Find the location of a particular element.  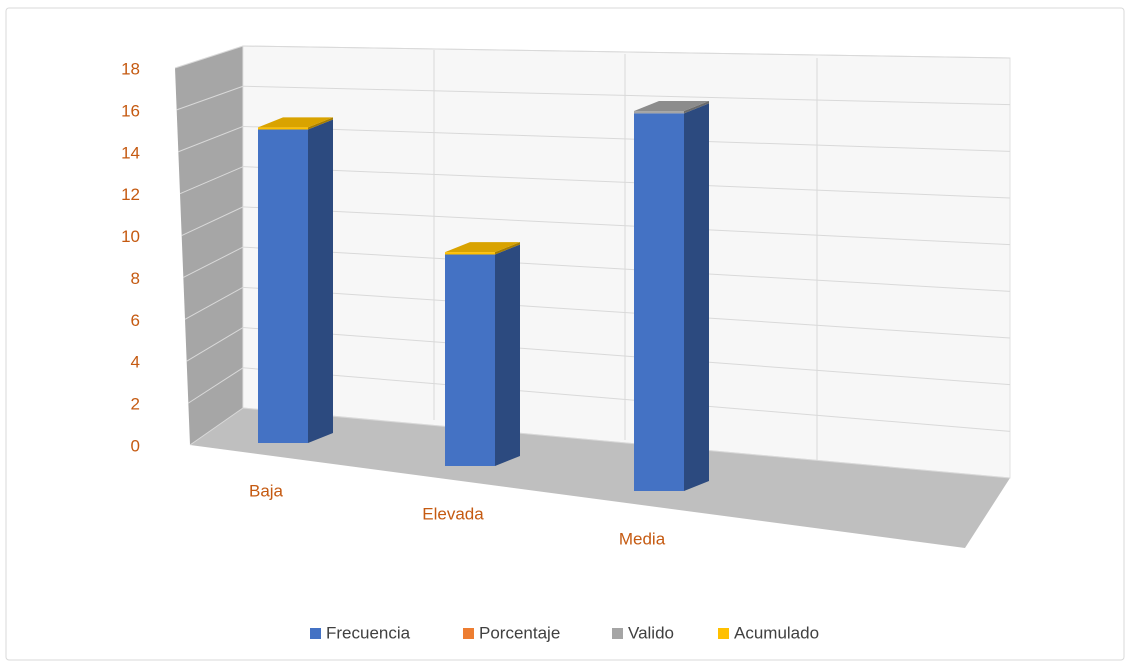

y-tick-label: 2 is located at coordinates (135, 404).